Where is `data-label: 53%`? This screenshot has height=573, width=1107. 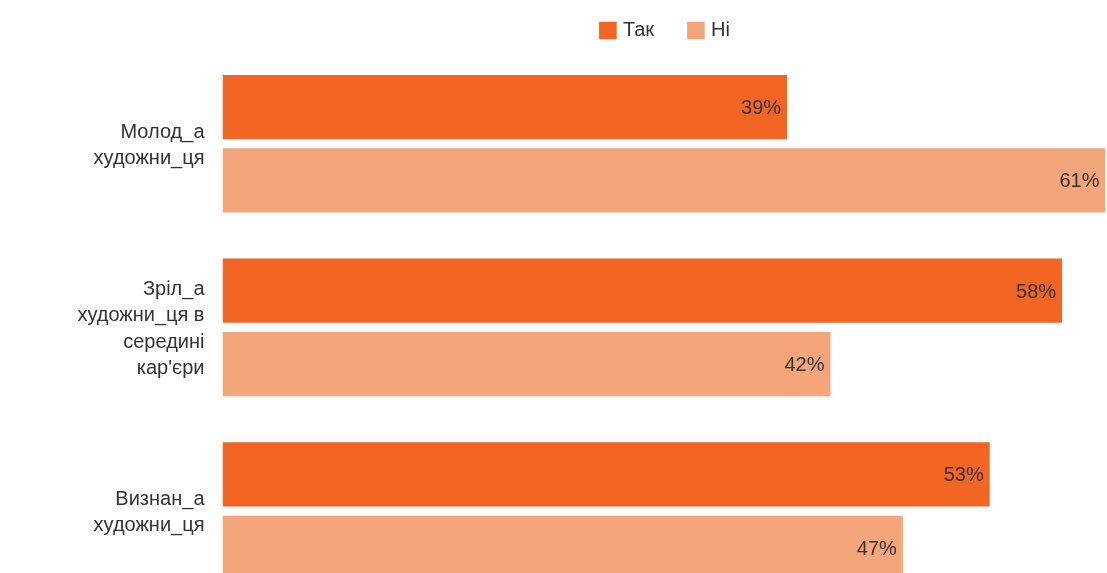
data-label: 53% is located at coordinates (963, 474).